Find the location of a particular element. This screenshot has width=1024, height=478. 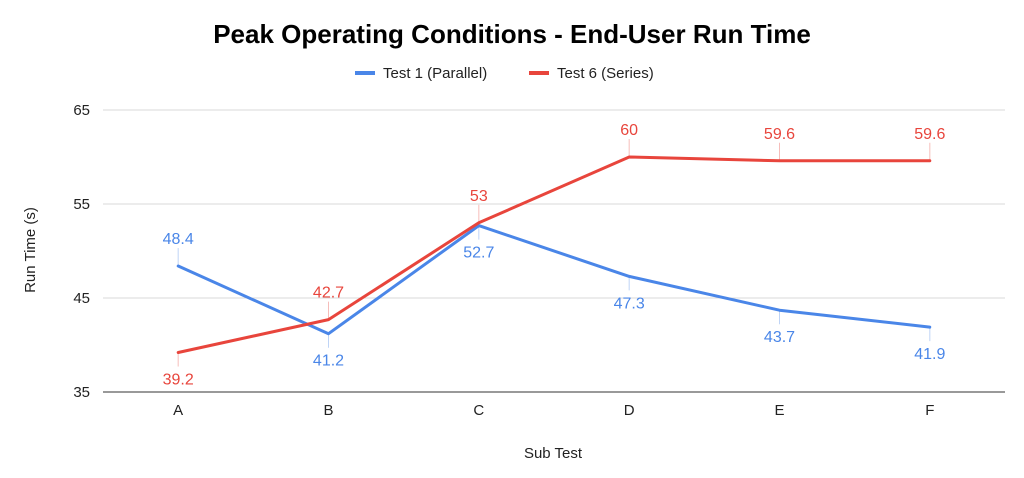

y-tick-label: 35 is located at coordinates (81, 392).